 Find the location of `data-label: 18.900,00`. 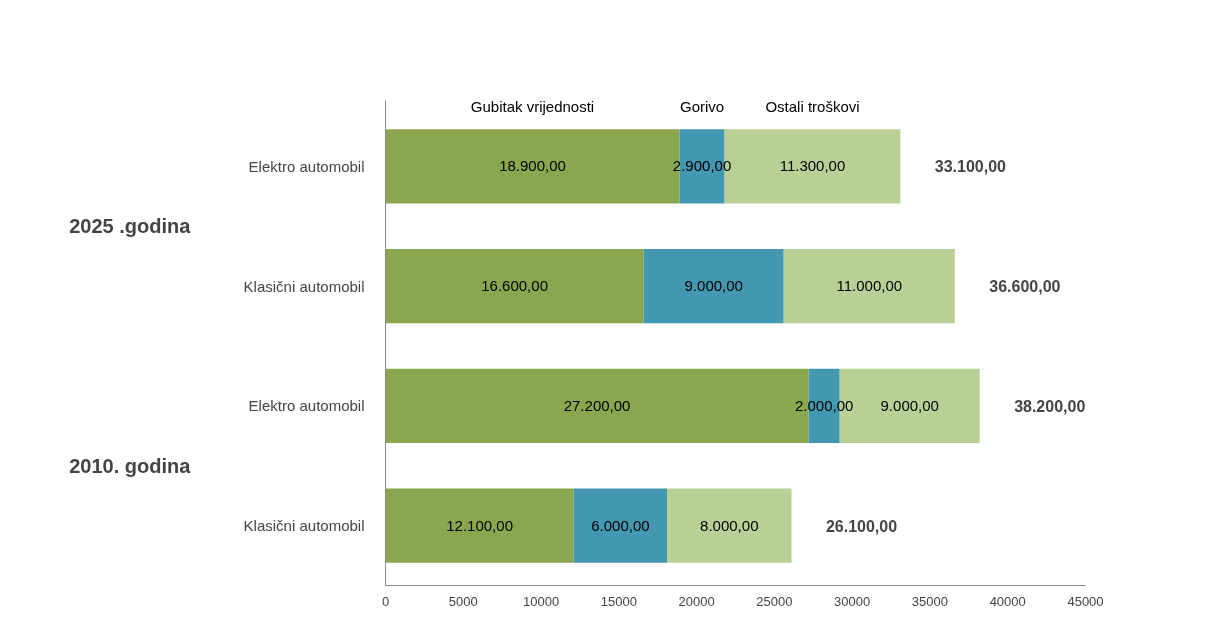

data-label: 18.900,00 is located at coordinates (532, 166).